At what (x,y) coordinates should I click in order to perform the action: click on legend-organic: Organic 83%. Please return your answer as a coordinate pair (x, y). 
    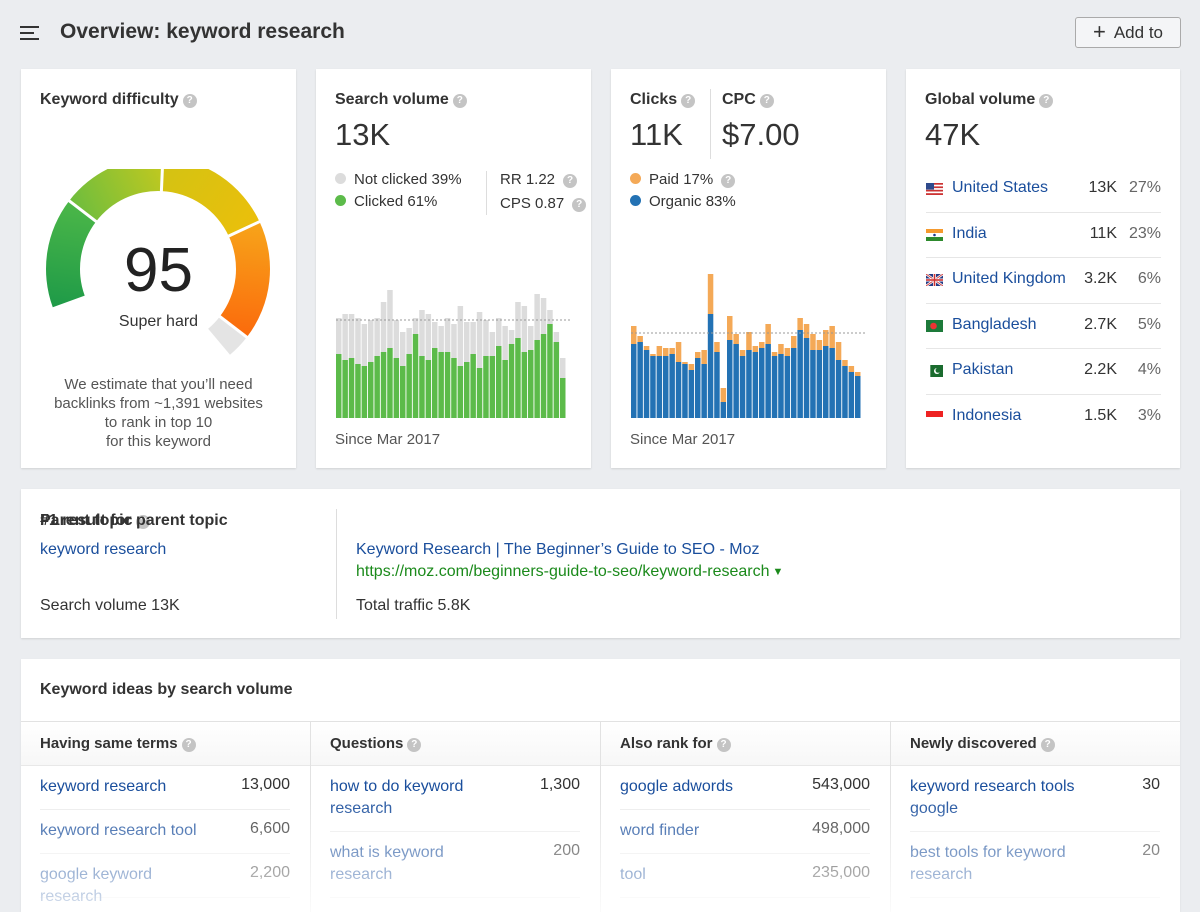
    Looking at the image, I should click on (683, 201).